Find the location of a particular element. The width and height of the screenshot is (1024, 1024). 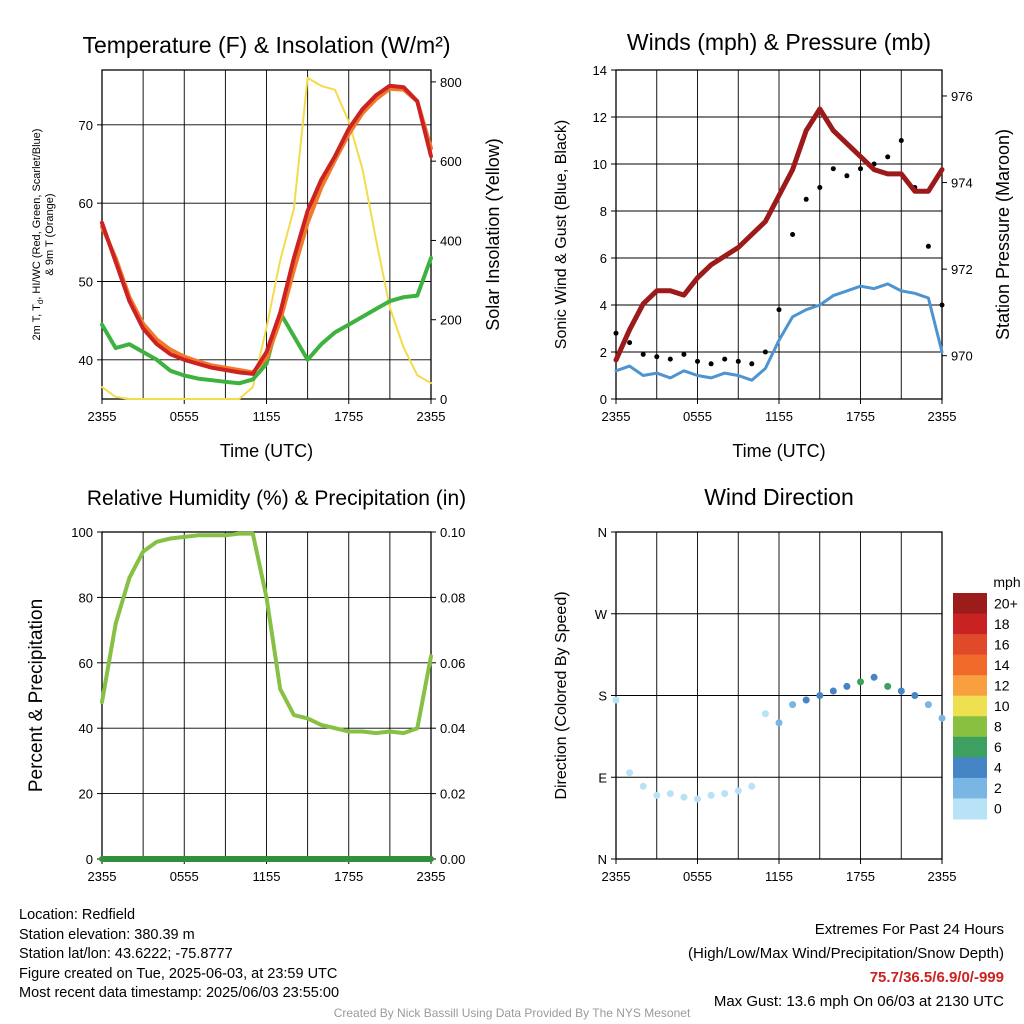

y-axis-label: Sonic Wind & Gust (Blue, Black) is located at coordinates (561, 234).